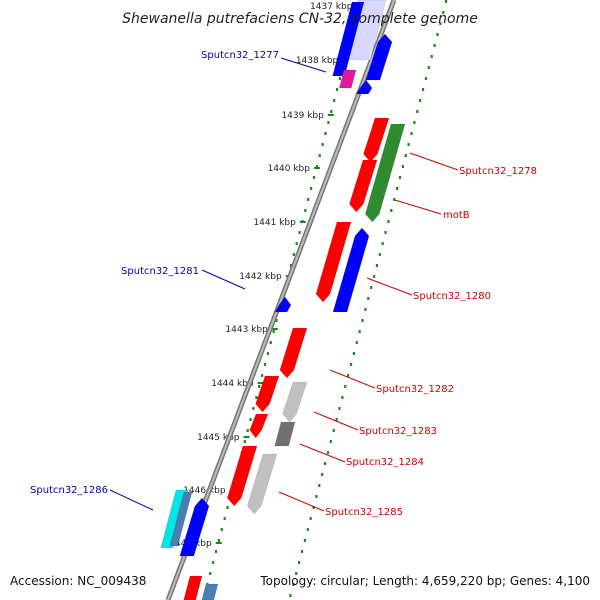 This screenshot has height=600, width=600. I want to click on gene-label: Sputcn32_1280, so click(452, 296).